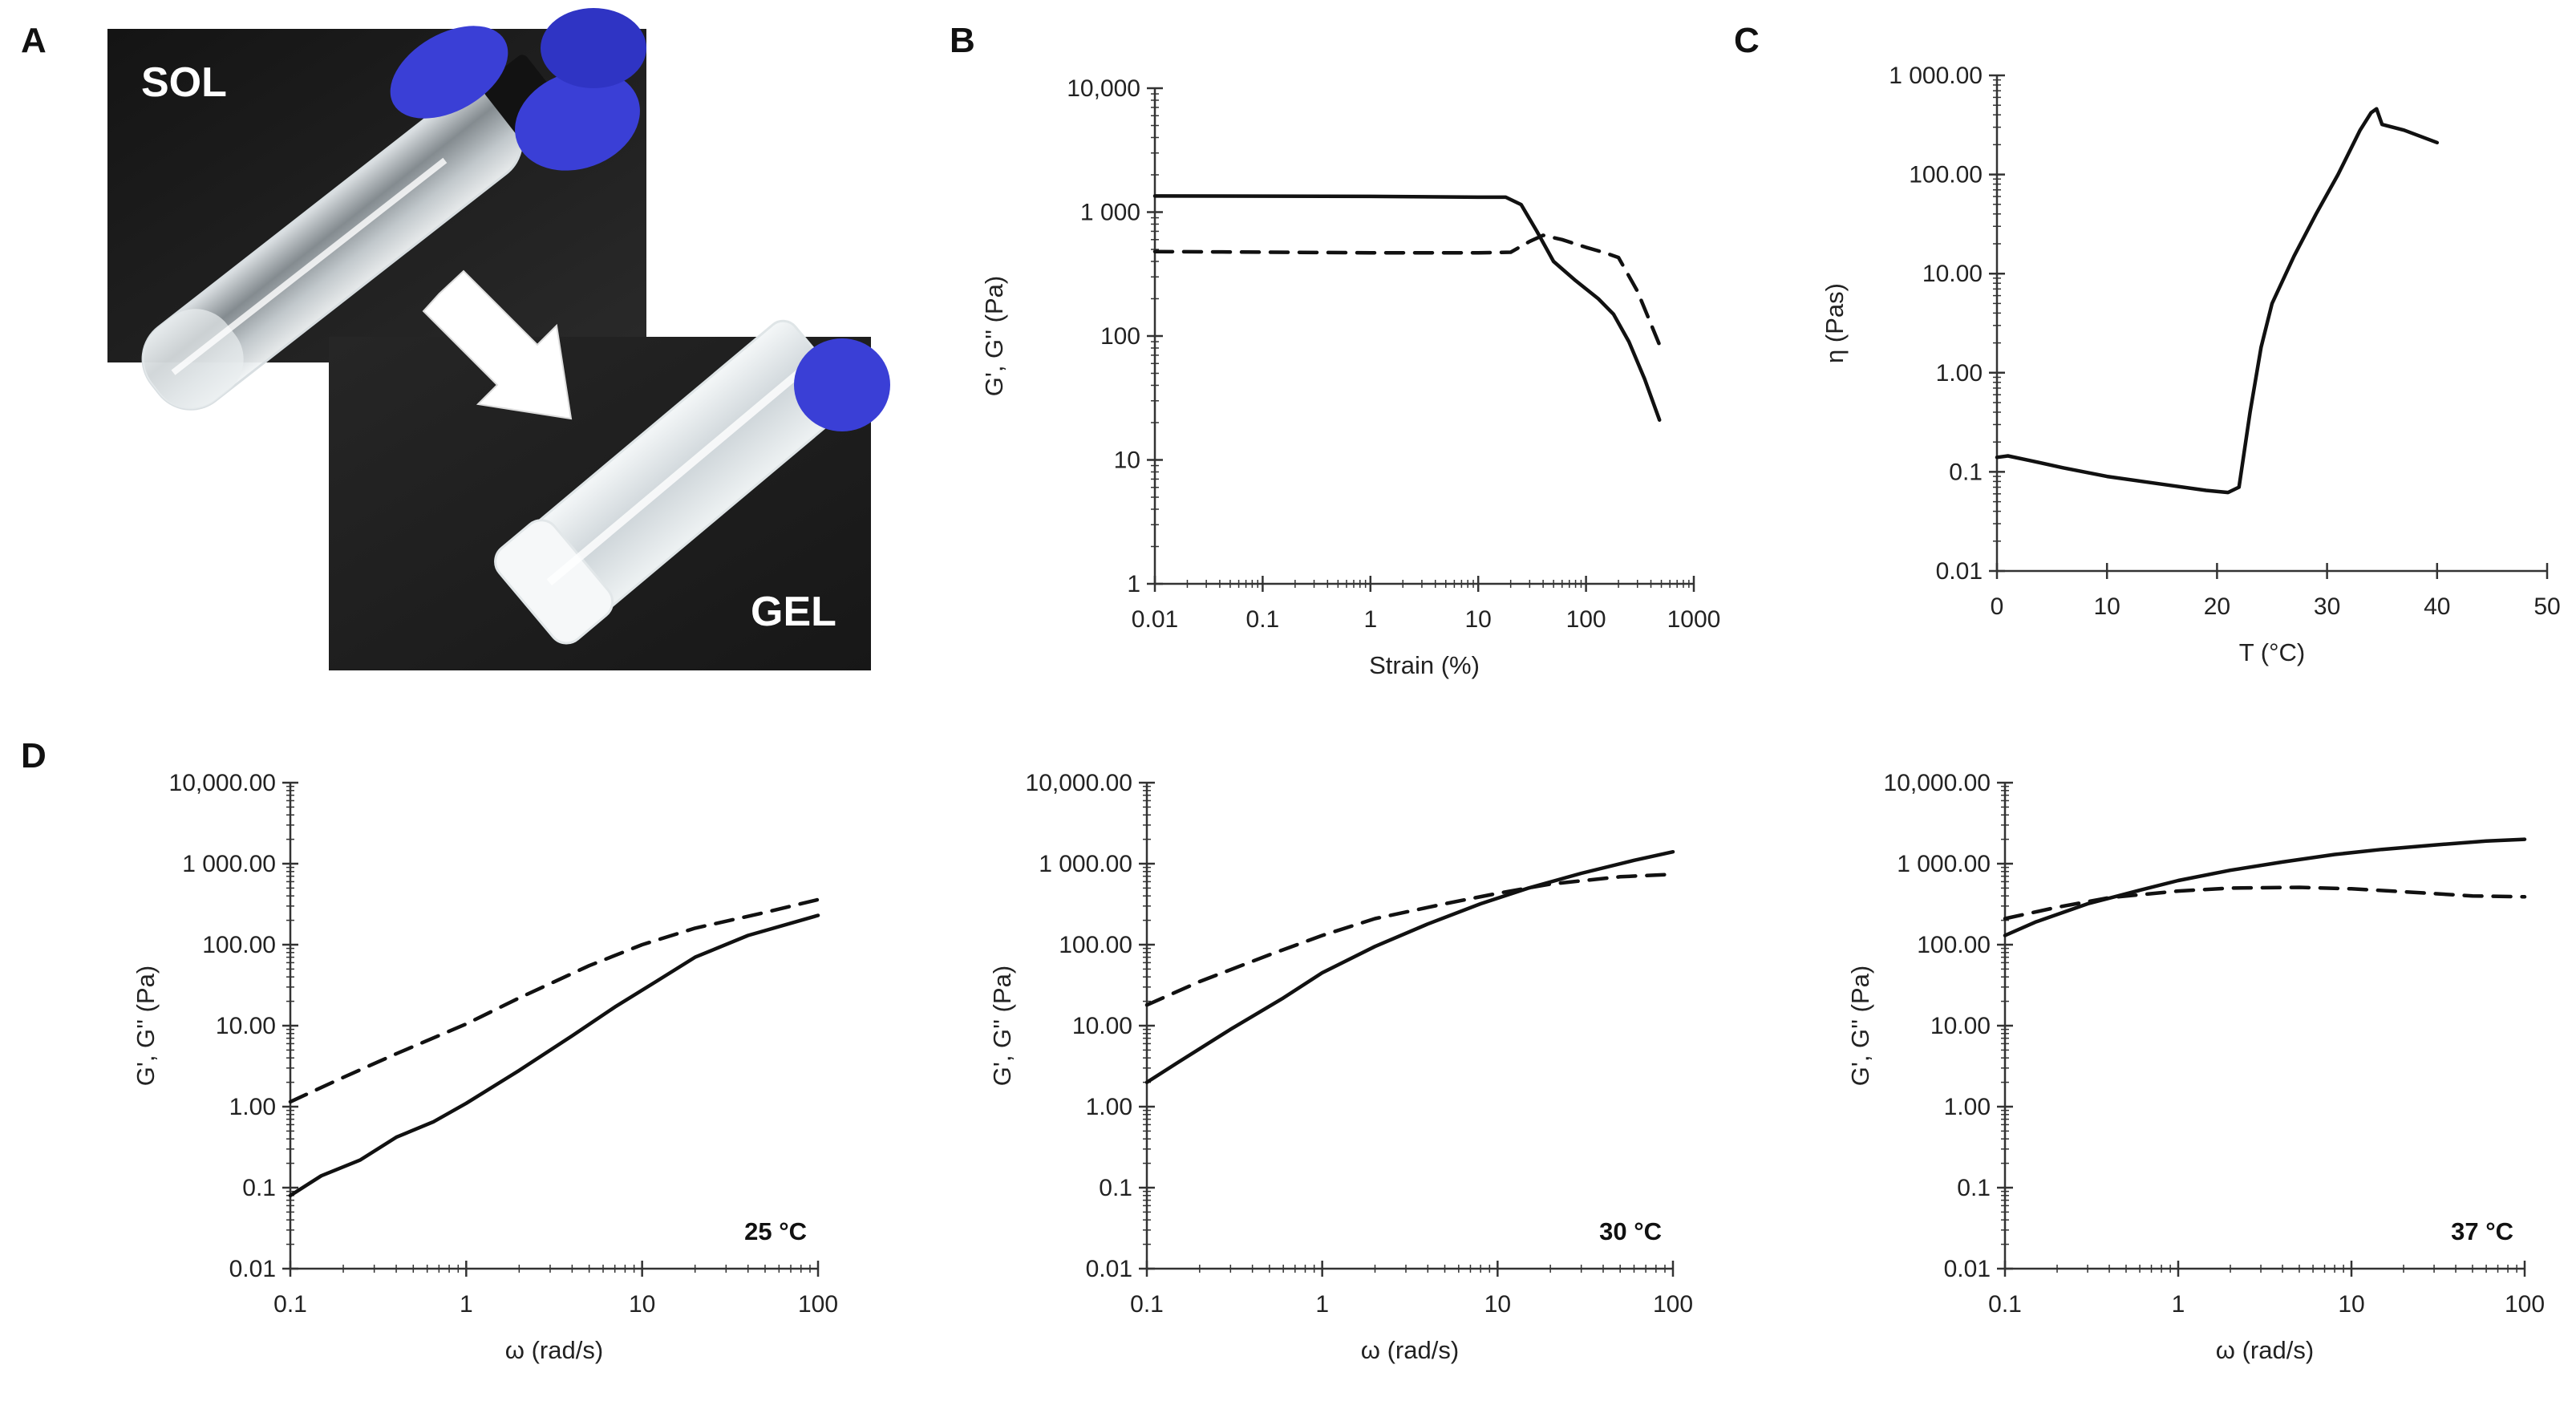  What do you see at coordinates (1694, 619) in the screenshot?
I see `x-tick-label: 1000` at bounding box center [1694, 619].